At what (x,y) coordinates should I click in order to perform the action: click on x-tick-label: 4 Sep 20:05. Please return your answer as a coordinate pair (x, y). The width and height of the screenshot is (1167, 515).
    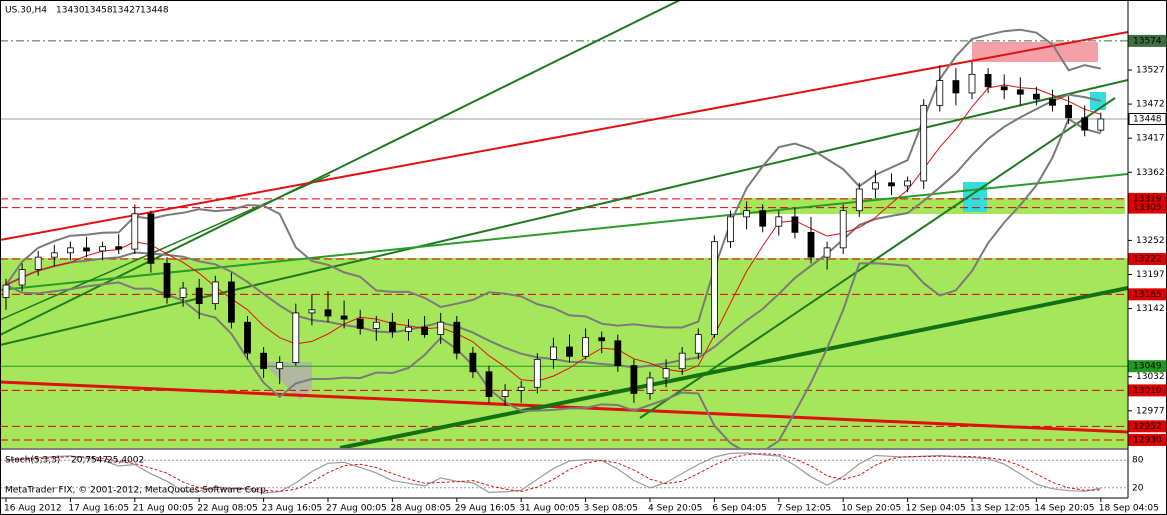
    Looking at the image, I should click on (675, 509).